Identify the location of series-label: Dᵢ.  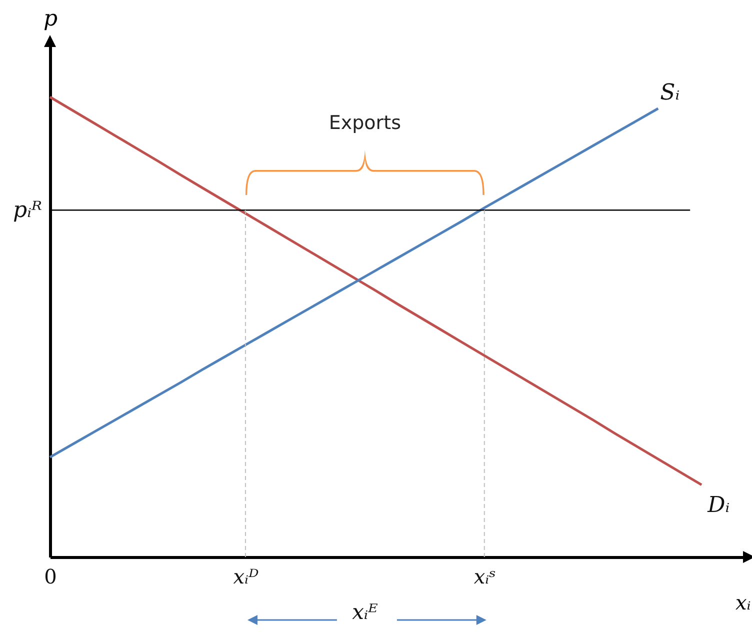
(718, 505).